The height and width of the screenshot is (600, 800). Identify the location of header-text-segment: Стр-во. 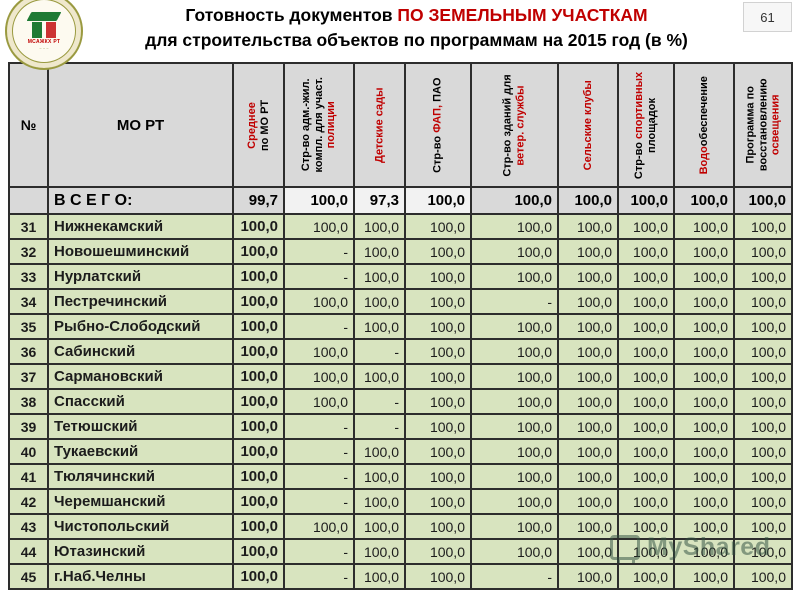
(639, 158).